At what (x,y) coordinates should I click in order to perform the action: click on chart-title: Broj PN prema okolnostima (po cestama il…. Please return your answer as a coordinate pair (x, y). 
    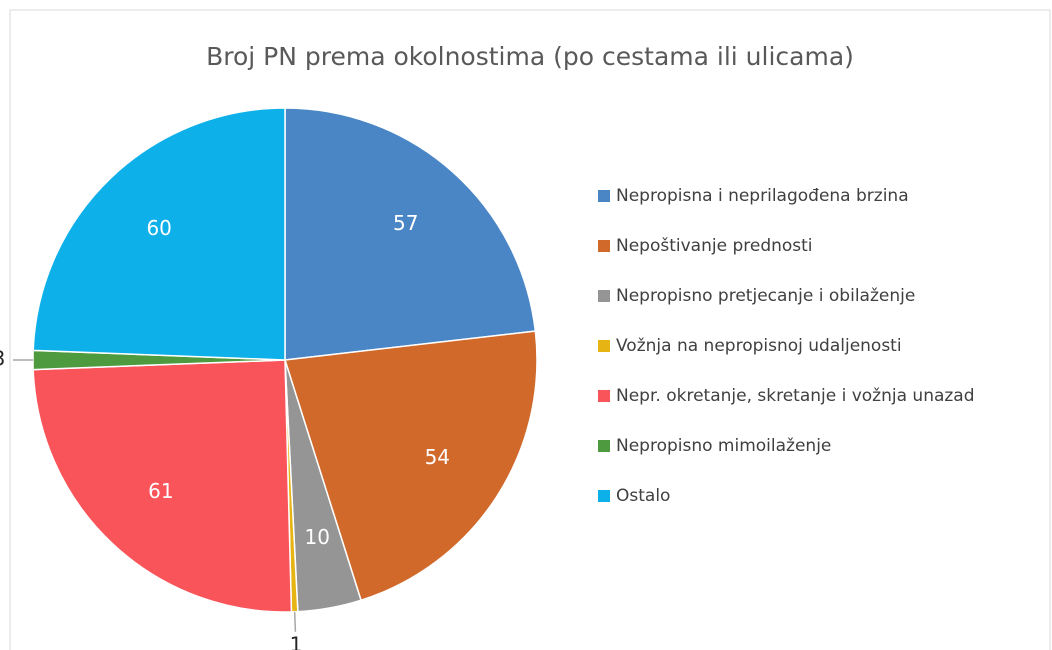
    Looking at the image, I should click on (530, 56).